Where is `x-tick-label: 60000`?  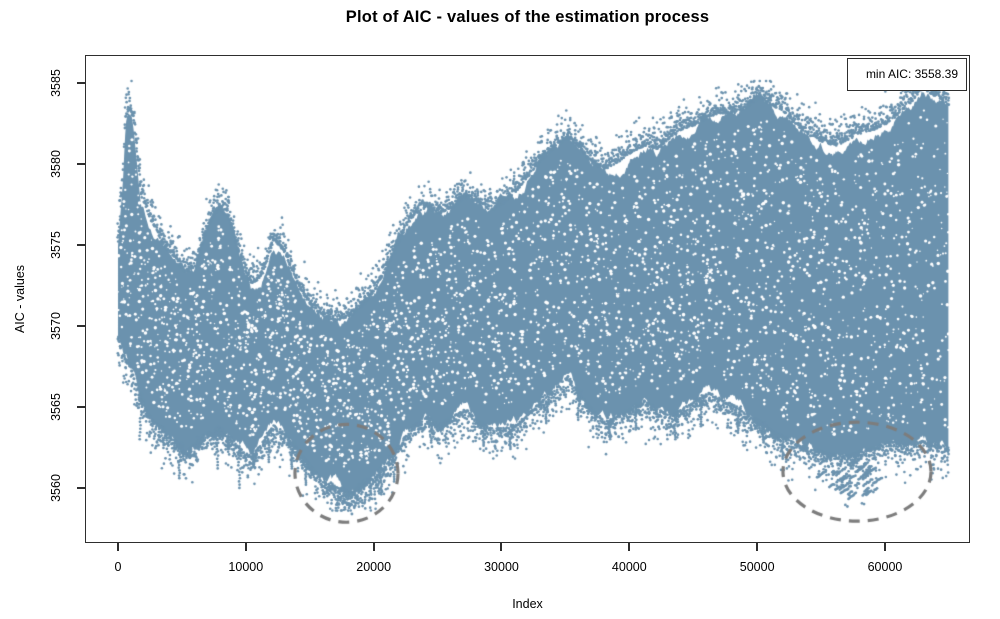 x-tick-label: 60000 is located at coordinates (885, 567).